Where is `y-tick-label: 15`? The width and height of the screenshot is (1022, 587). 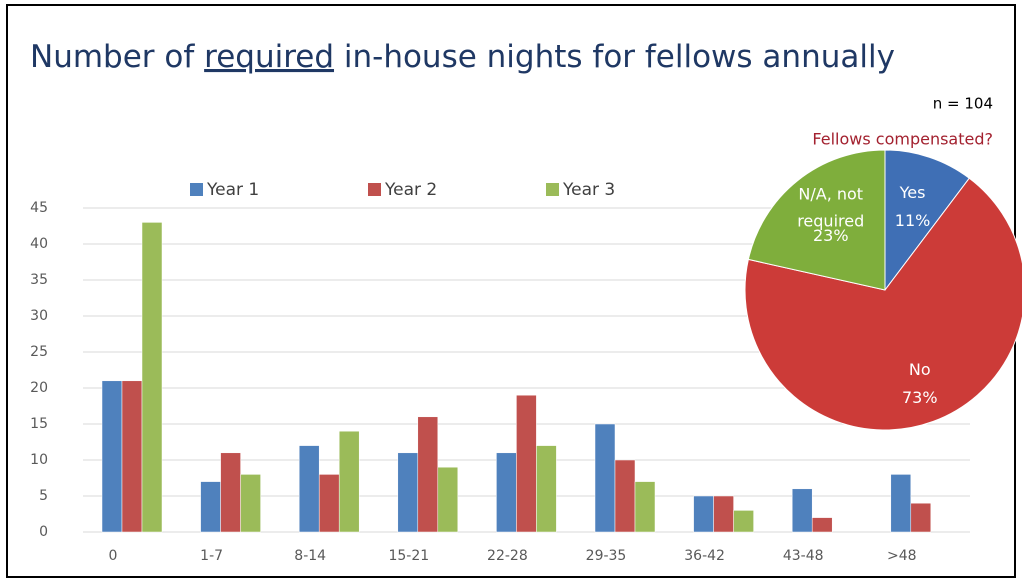
y-tick-label: 15 is located at coordinates (39, 424).